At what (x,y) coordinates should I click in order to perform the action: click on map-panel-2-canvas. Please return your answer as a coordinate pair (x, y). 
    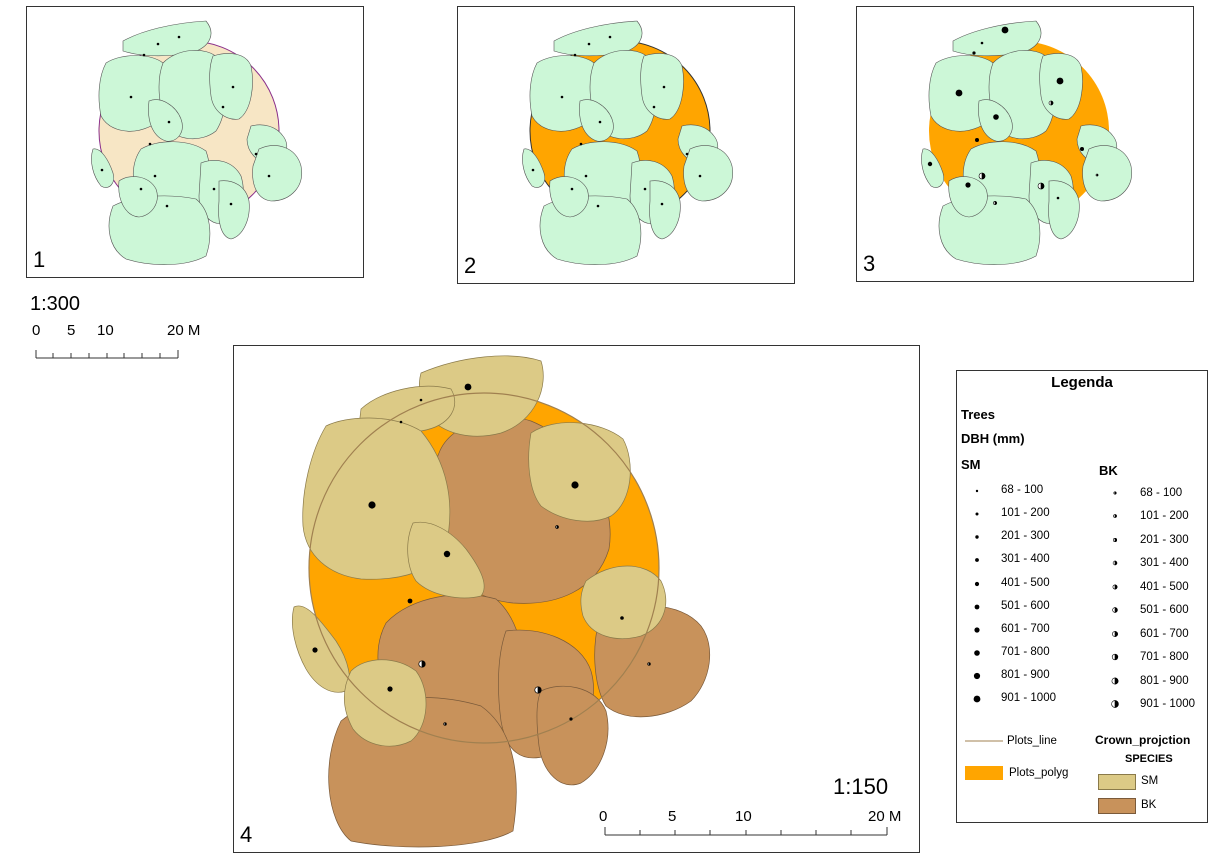
    Looking at the image, I should click on (627, 142).